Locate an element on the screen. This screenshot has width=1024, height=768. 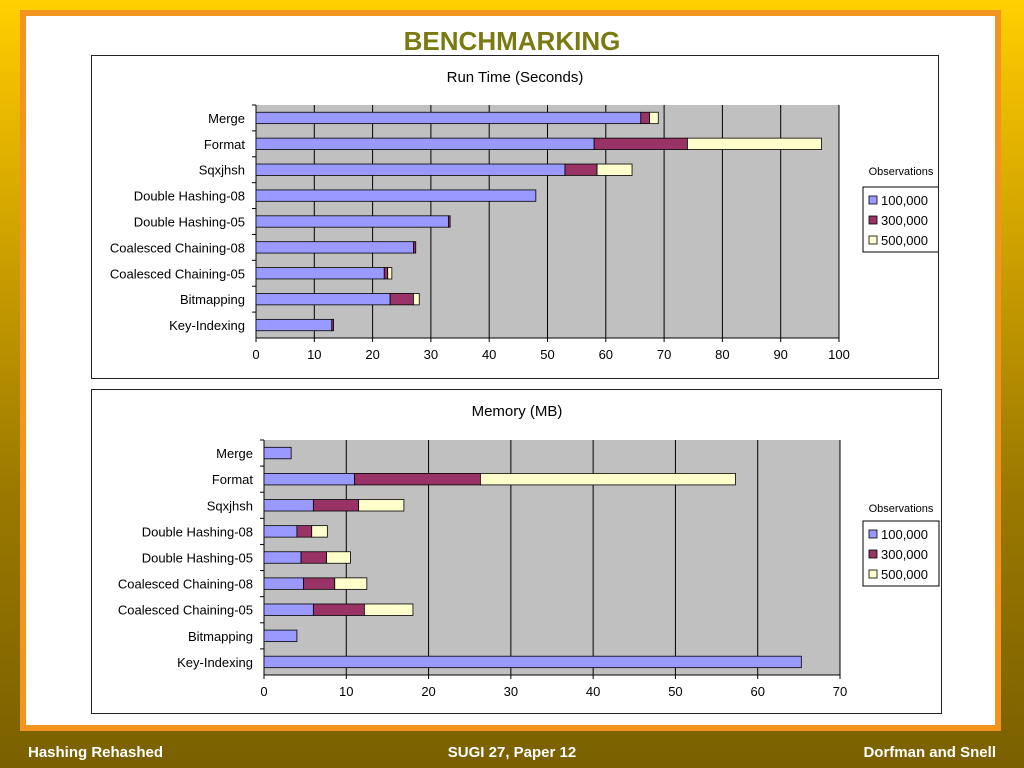
footer-left-text: Hashing Rehashed is located at coordinates (96, 752).